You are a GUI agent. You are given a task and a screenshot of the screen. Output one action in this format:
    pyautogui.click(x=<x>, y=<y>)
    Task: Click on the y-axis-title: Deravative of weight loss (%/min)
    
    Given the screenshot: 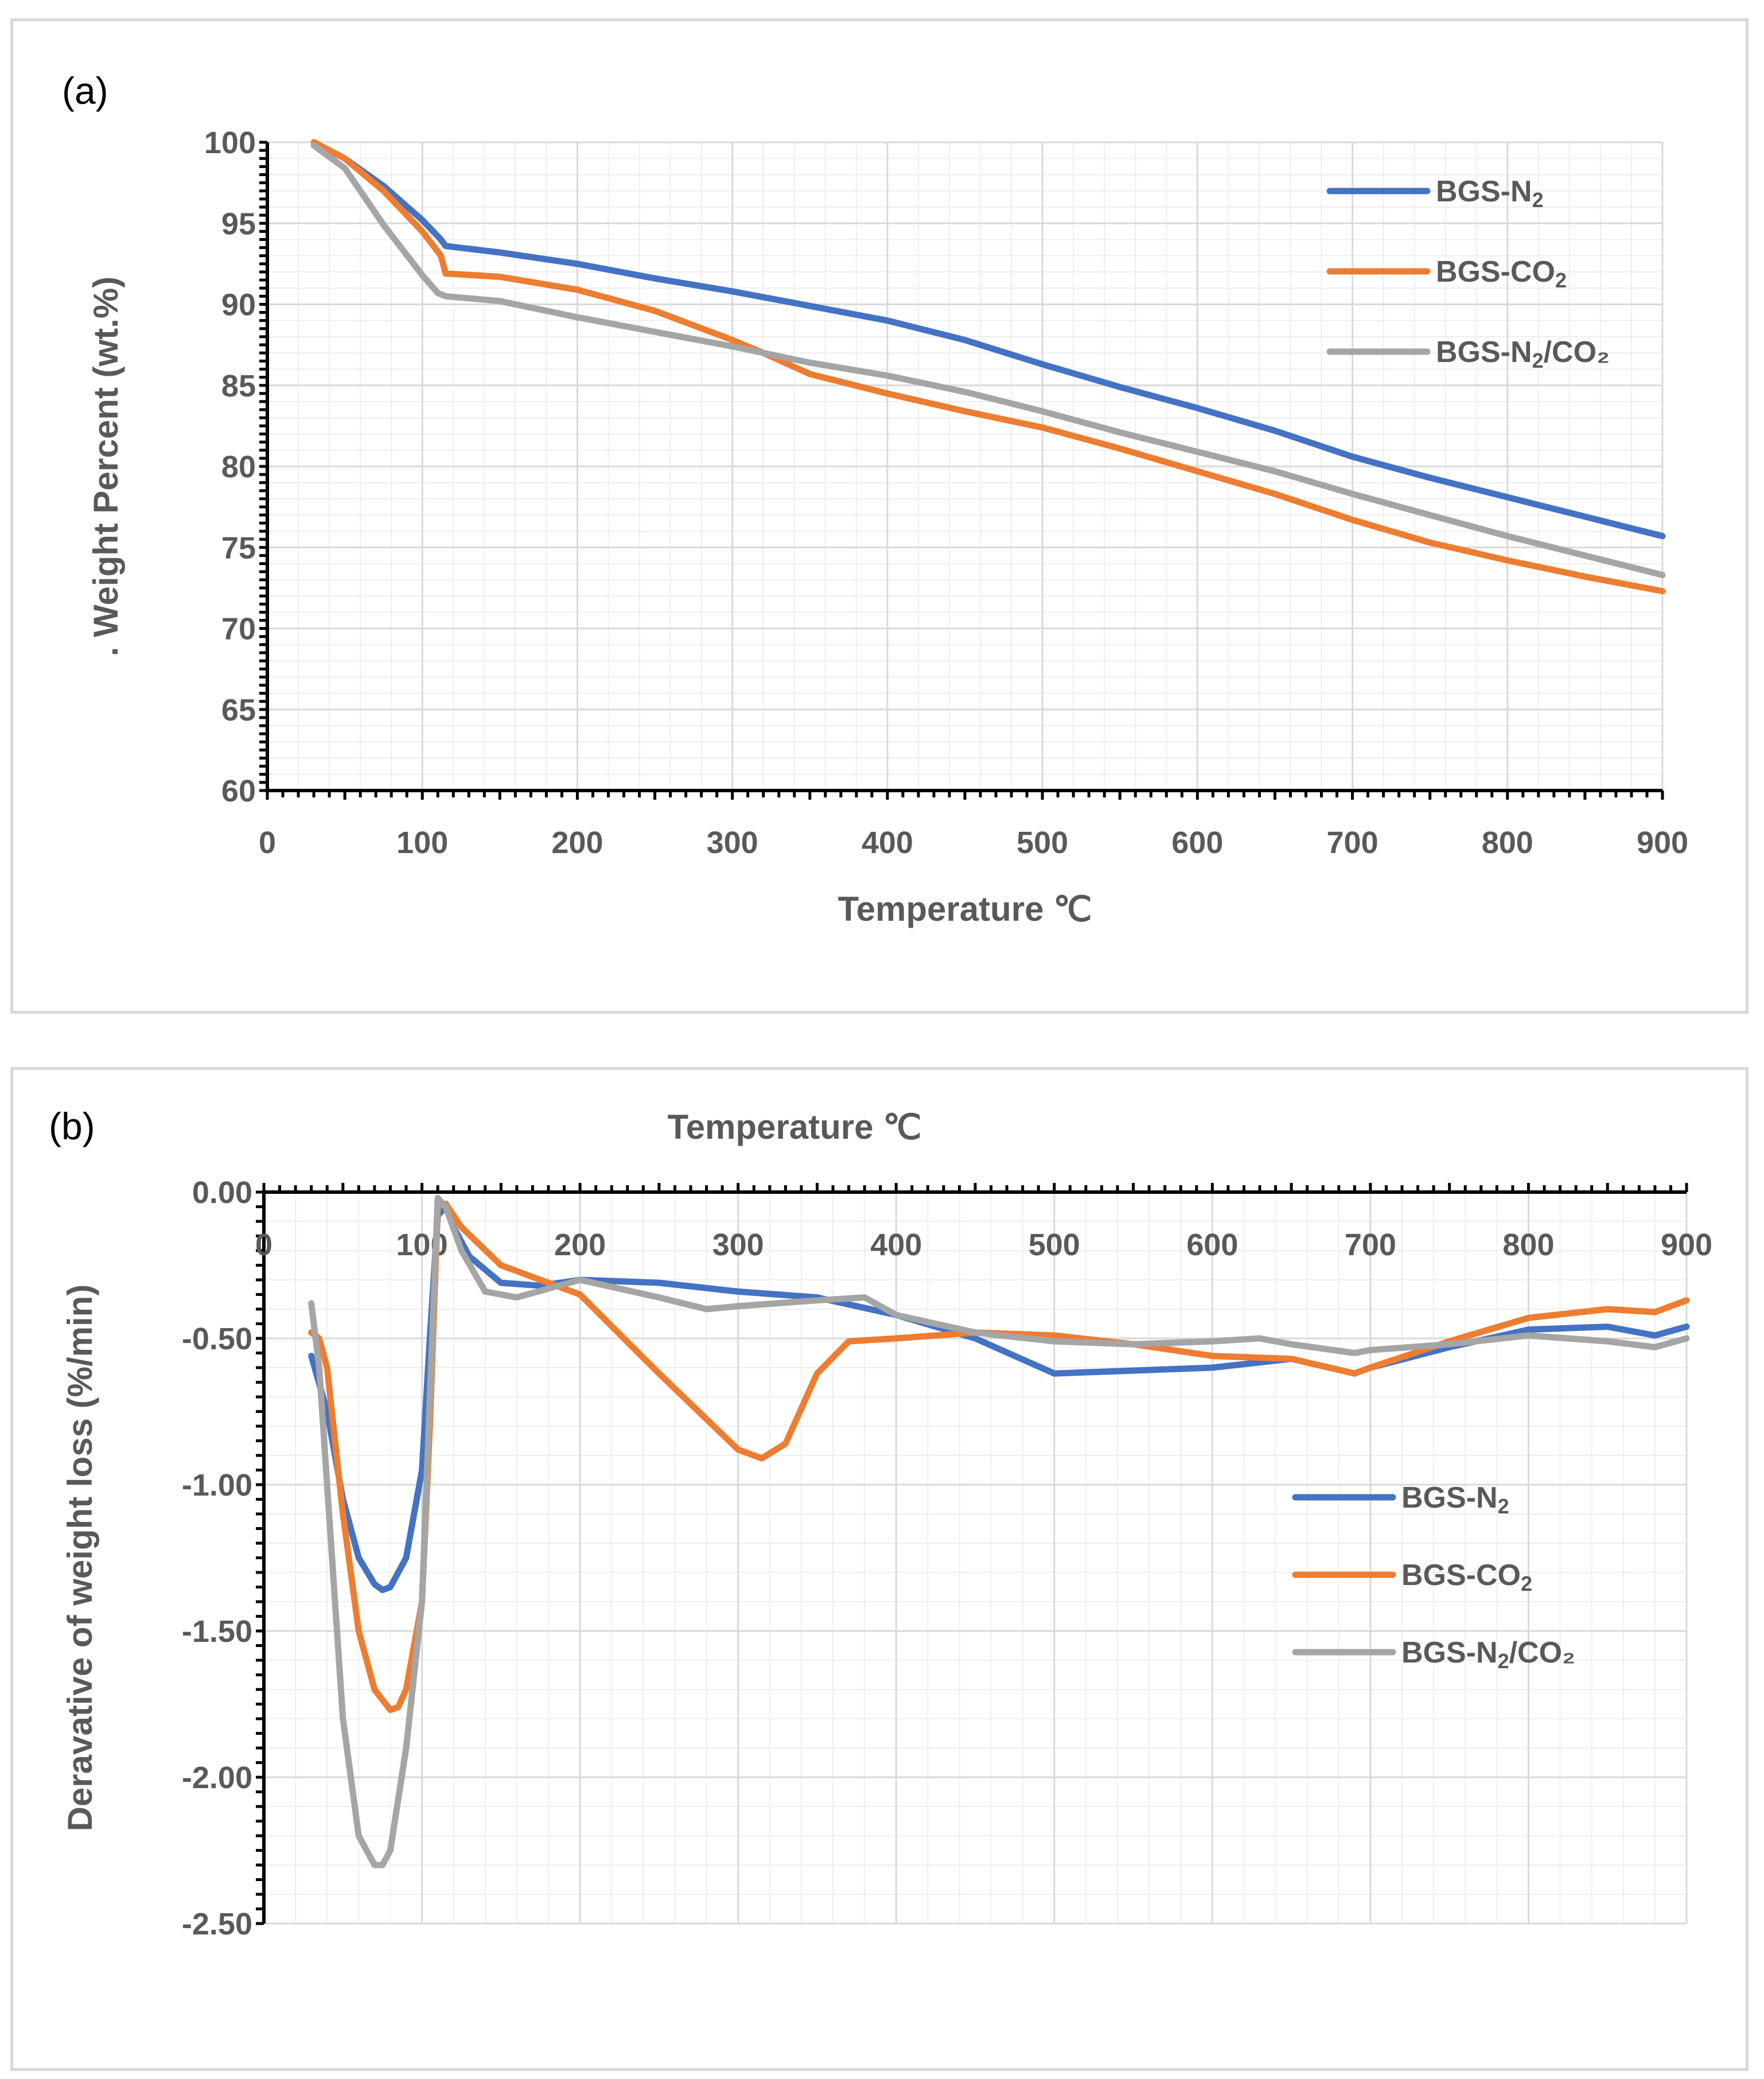 What is the action you would take?
    pyautogui.click(x=80, y=1558)
    